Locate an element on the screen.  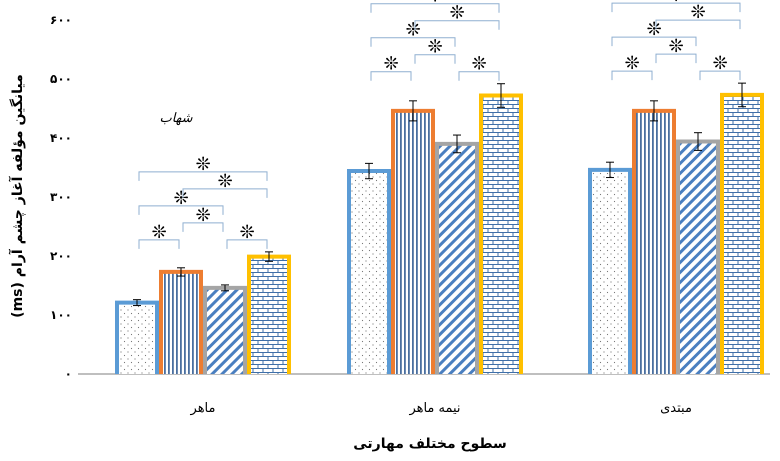
x-tick-label: نیمه ماهر is located at coordinates (434, 408).